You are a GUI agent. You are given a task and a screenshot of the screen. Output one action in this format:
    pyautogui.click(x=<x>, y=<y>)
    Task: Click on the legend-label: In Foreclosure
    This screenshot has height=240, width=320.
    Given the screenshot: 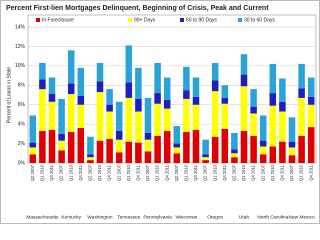 What is the action you would take?
    pyautogui.click(x=58, y=21)
    